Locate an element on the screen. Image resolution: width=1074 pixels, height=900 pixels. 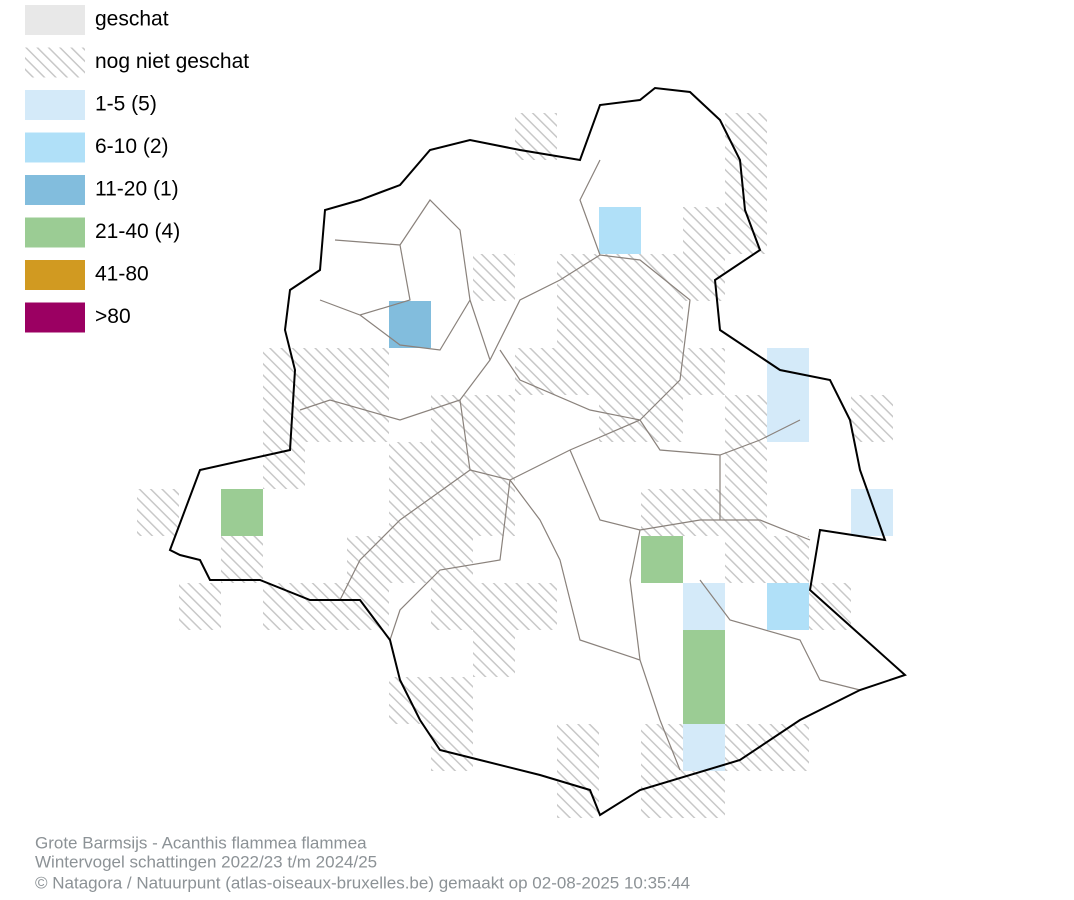
legend-label: >80 is located at coordinates (113, 316).